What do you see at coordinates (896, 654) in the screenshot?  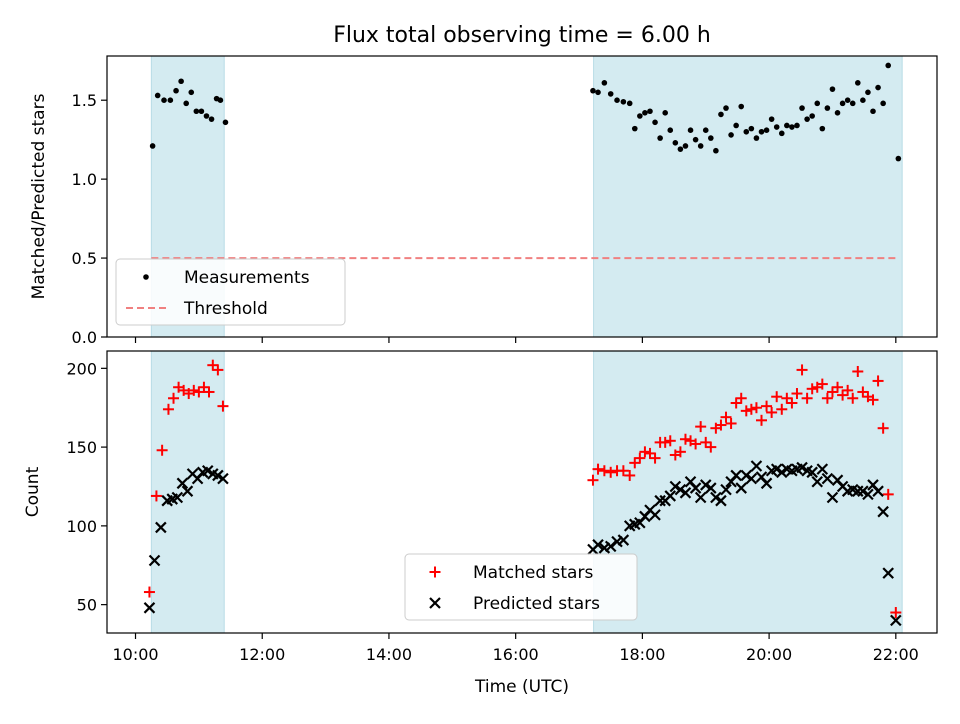 I see `x-tick-label: 22:00` at bounding box center [896, 654].